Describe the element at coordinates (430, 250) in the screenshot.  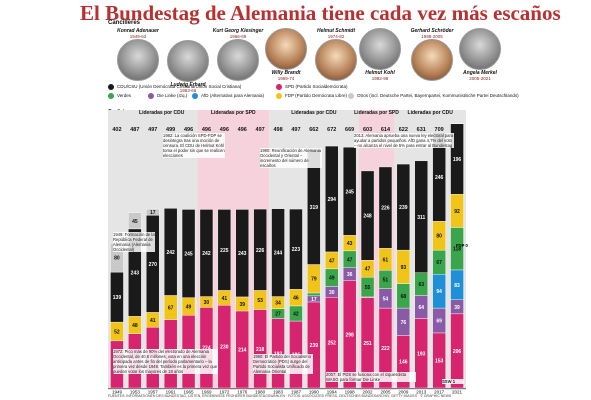
I see `coalition-band` at that location.